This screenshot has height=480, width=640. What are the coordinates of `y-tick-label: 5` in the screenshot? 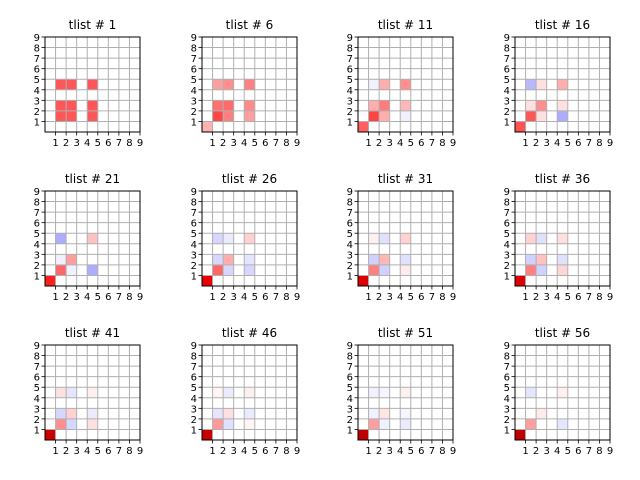 It's located at (194, 234).